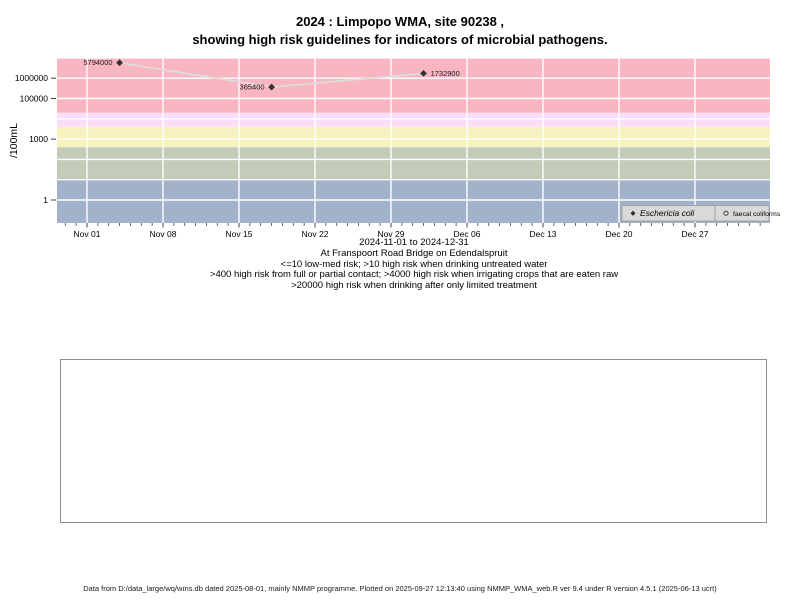 The width and height of the screenshot is (800, 600). I want to click on y-tick-label: 1000, so click(38, 139).